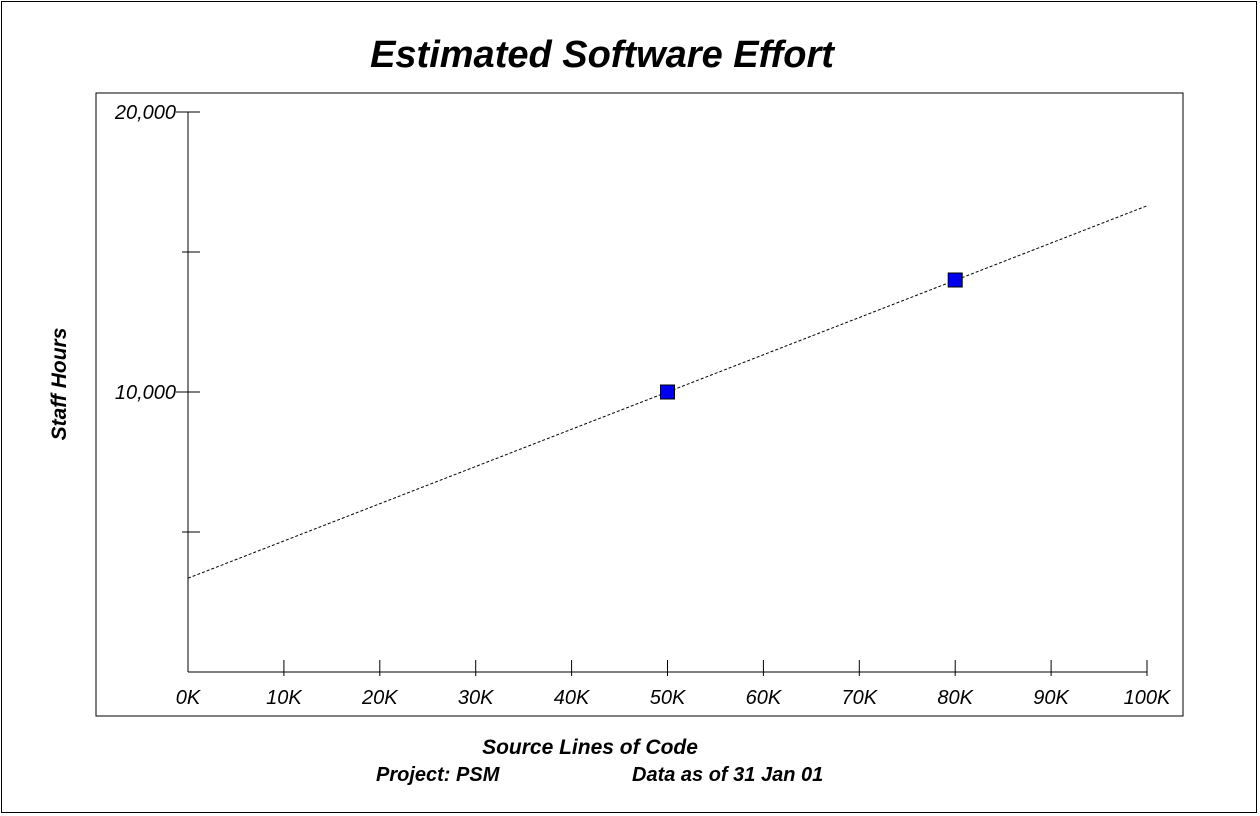 This screenshot has width=1260, height=816. What do you see at coordinates (860, 698) in the screenshot?
I see `x-tick-label: 70K` at bounding box center [860, 698].